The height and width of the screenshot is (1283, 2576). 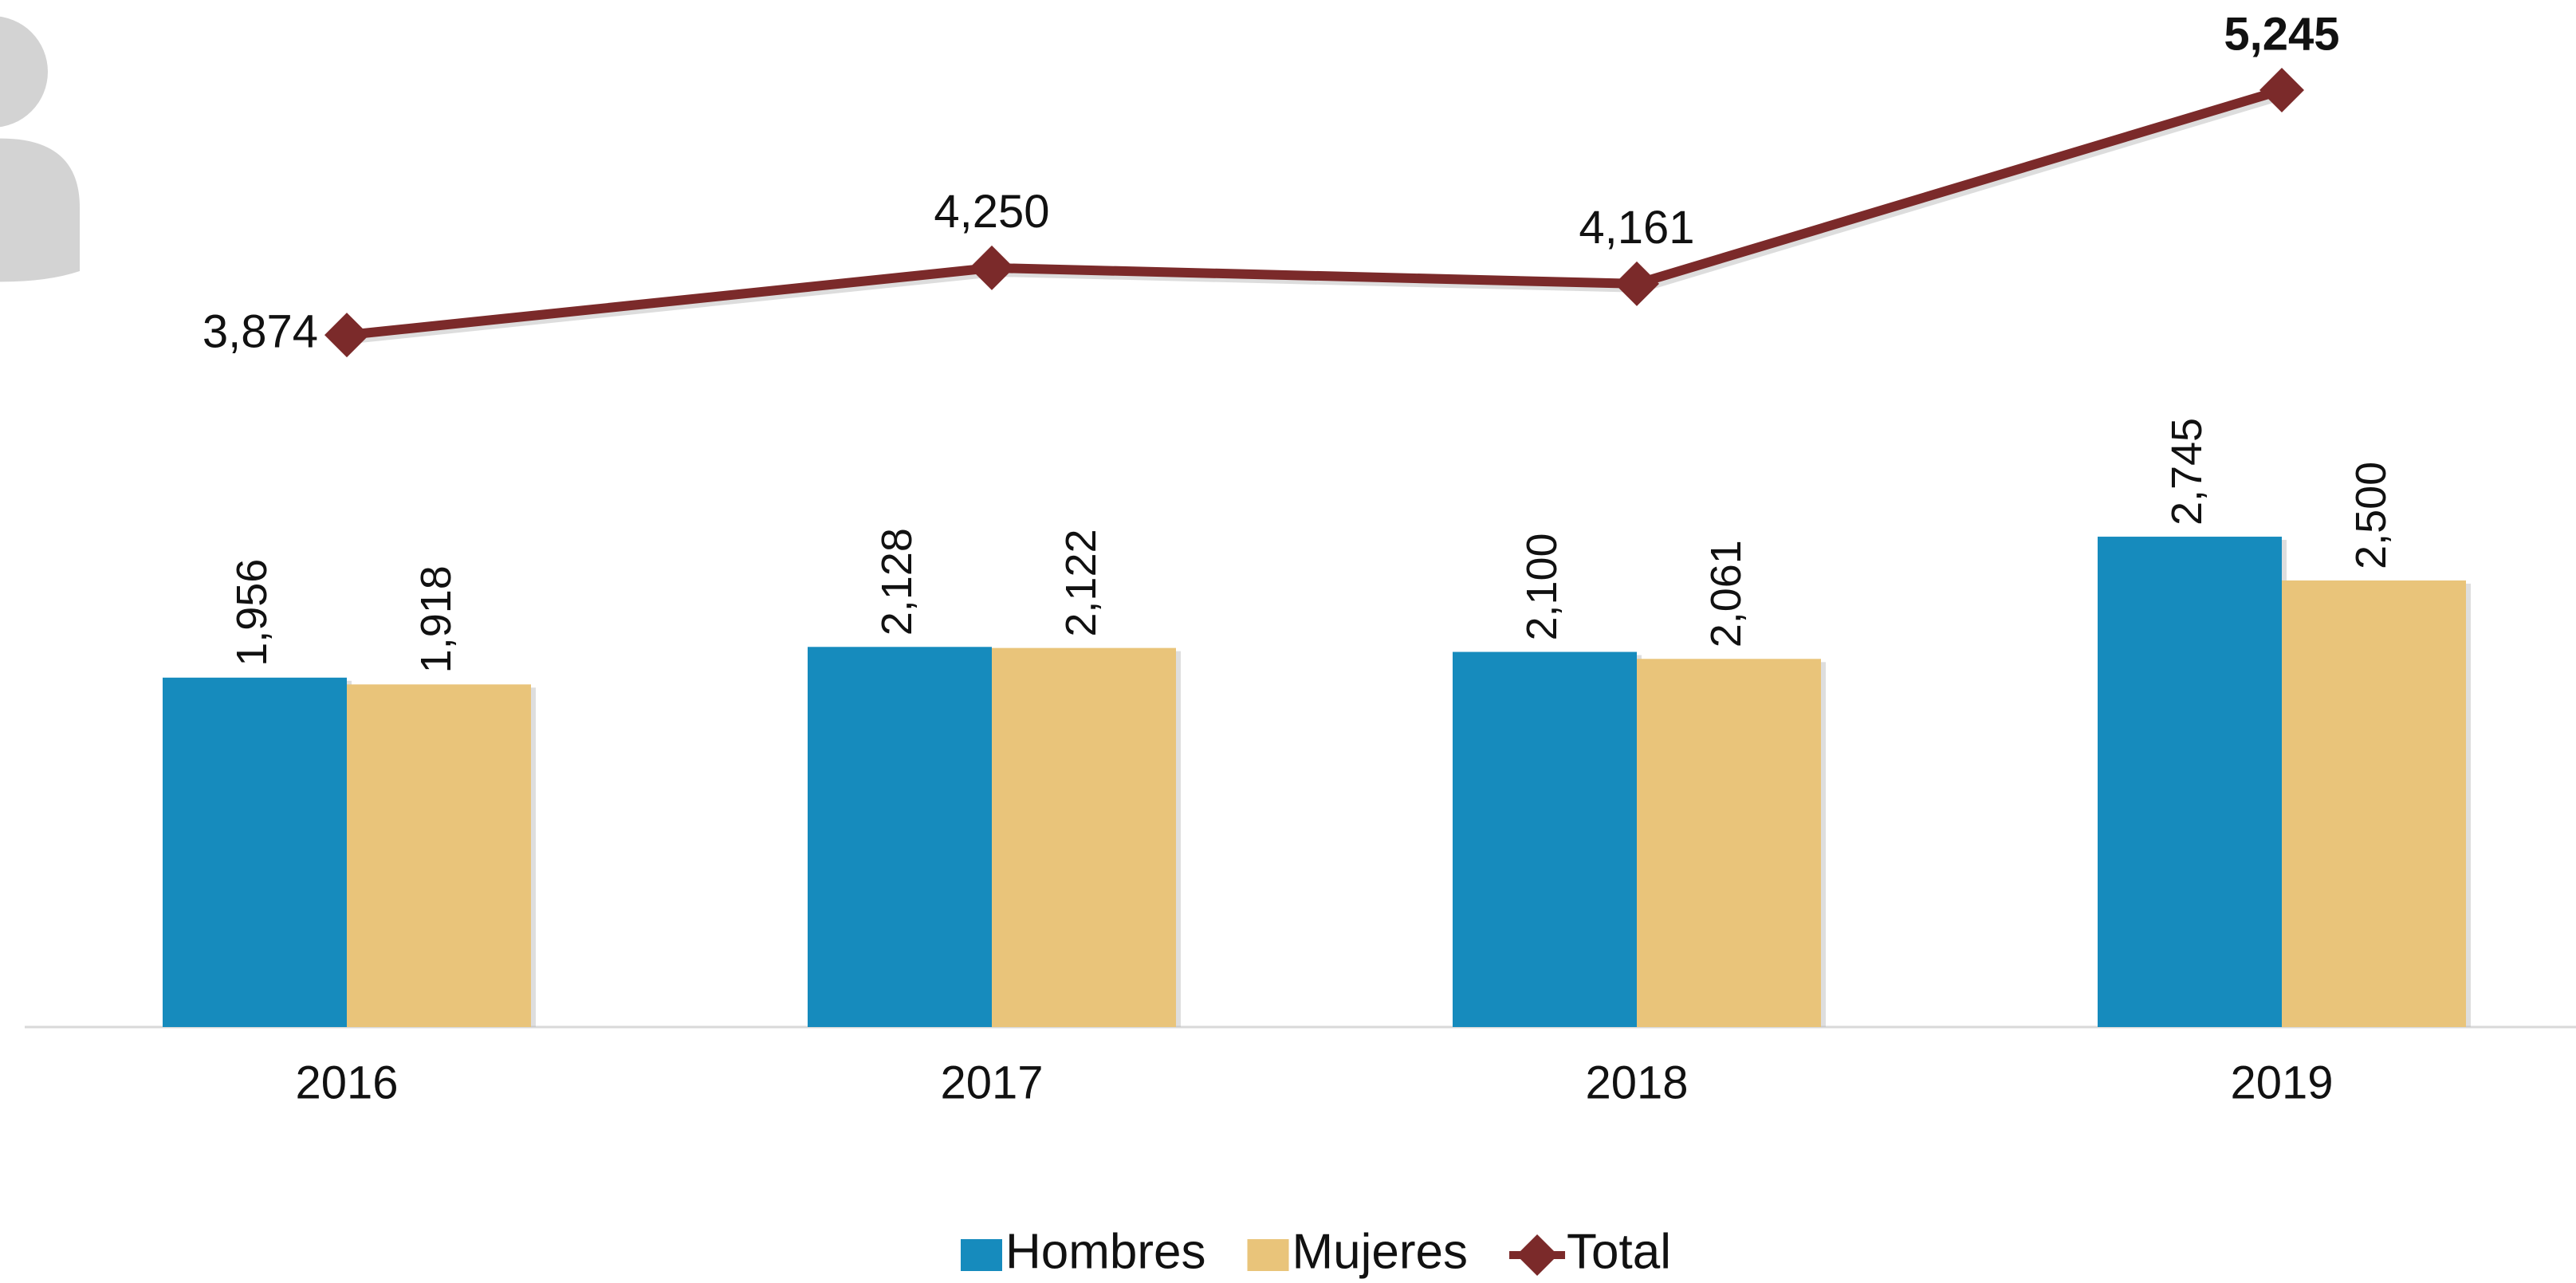 What do you see at coordinates (1542, 586) in the screenshot?
I see `data-label: 2,100` at bounding box center [1542, 586].